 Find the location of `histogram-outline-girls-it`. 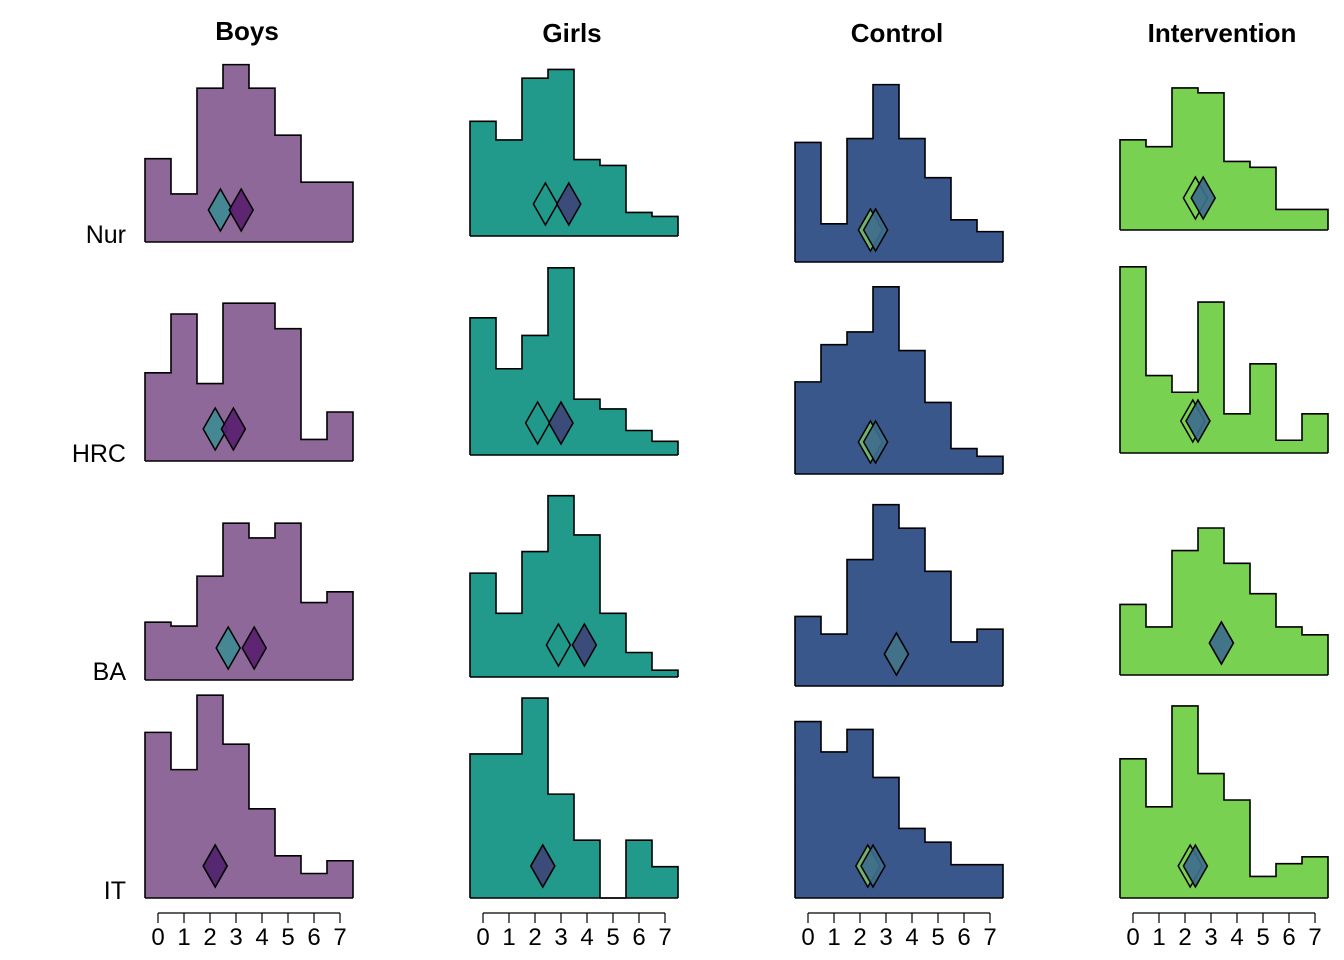

histogram-outline-girls-it is located at coordinates (574, 798).